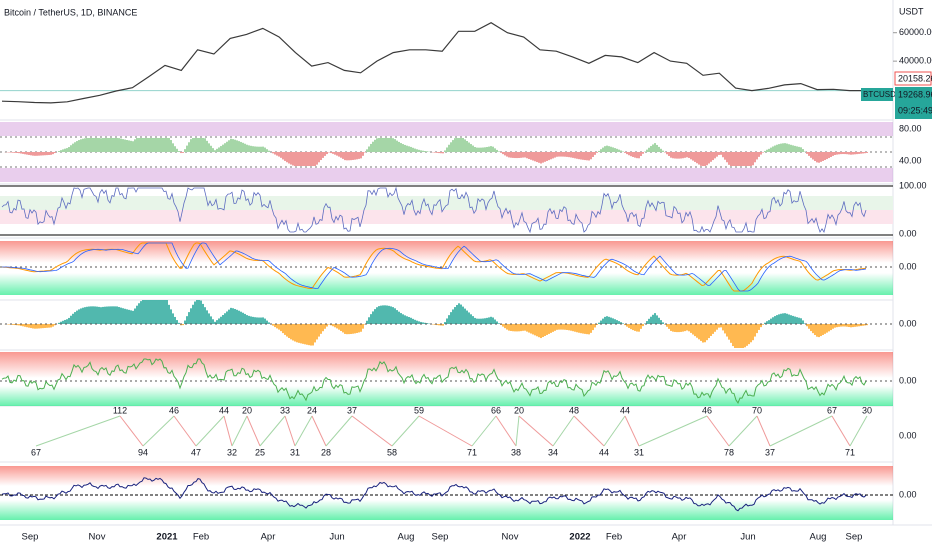  Describe the element at coordinates (579, 537) in the screenshot. I see `x-tick-label: 2022` at that location.